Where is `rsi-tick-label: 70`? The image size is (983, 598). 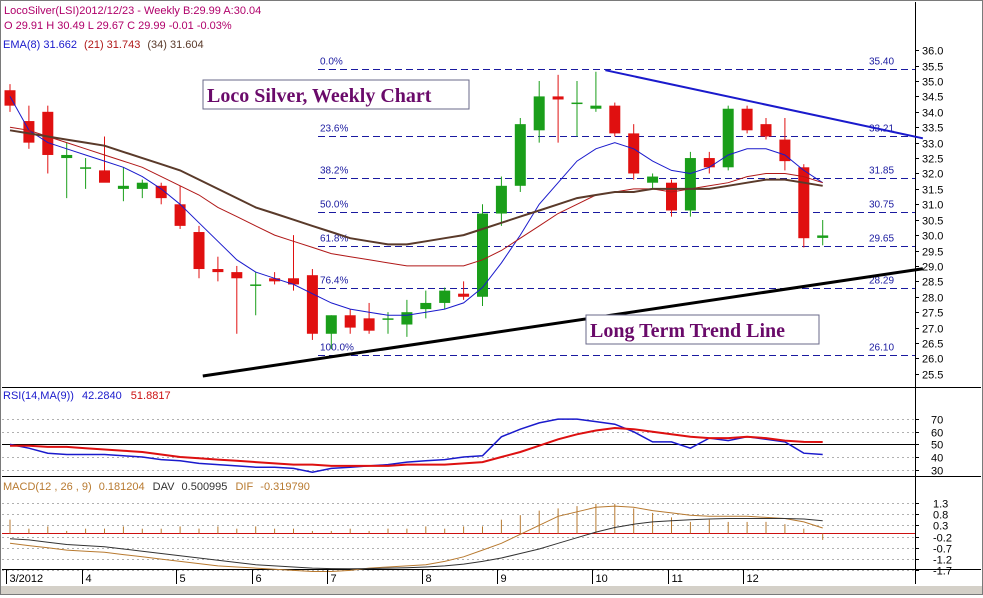 rsi-tick-label: 70 is located at coordinates (937, 421).